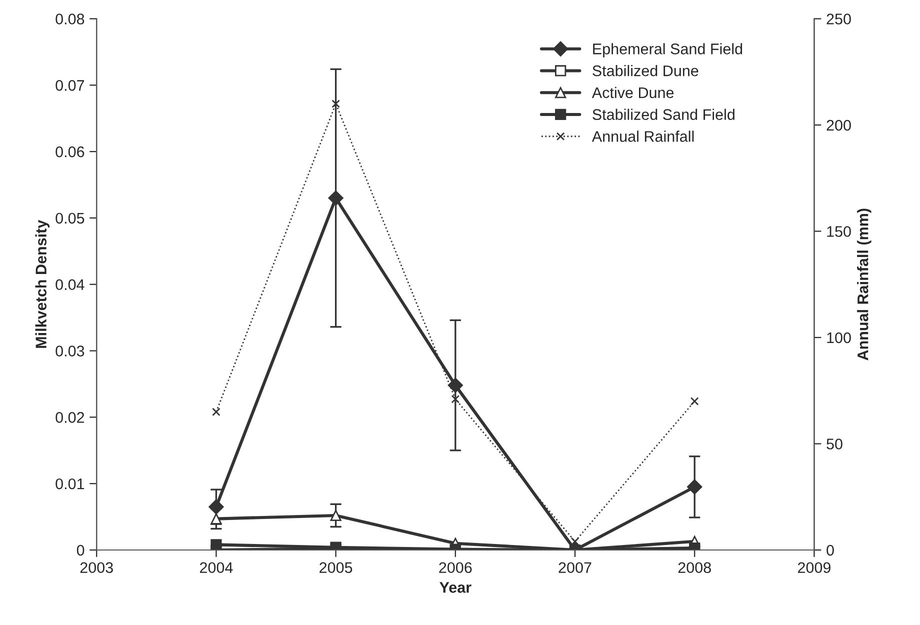 Image resolution: width=920 pixels, height=625 pixels. I want to click on y-tick-label: 0.06, so click(70, 152).